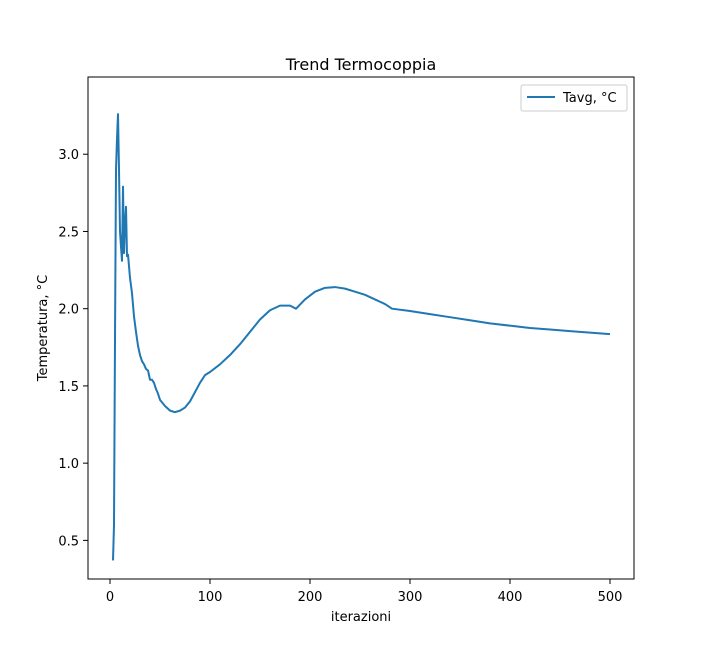  I want to click on y-tick-label: 2.0, so click(68, 310).